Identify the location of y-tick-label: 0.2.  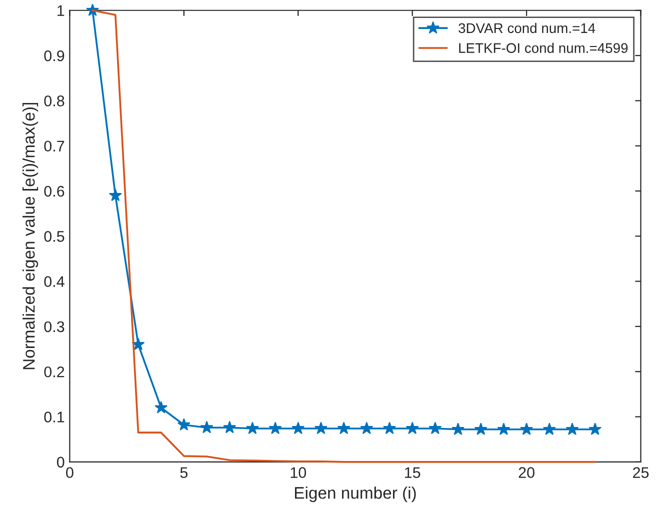
(54, 372).